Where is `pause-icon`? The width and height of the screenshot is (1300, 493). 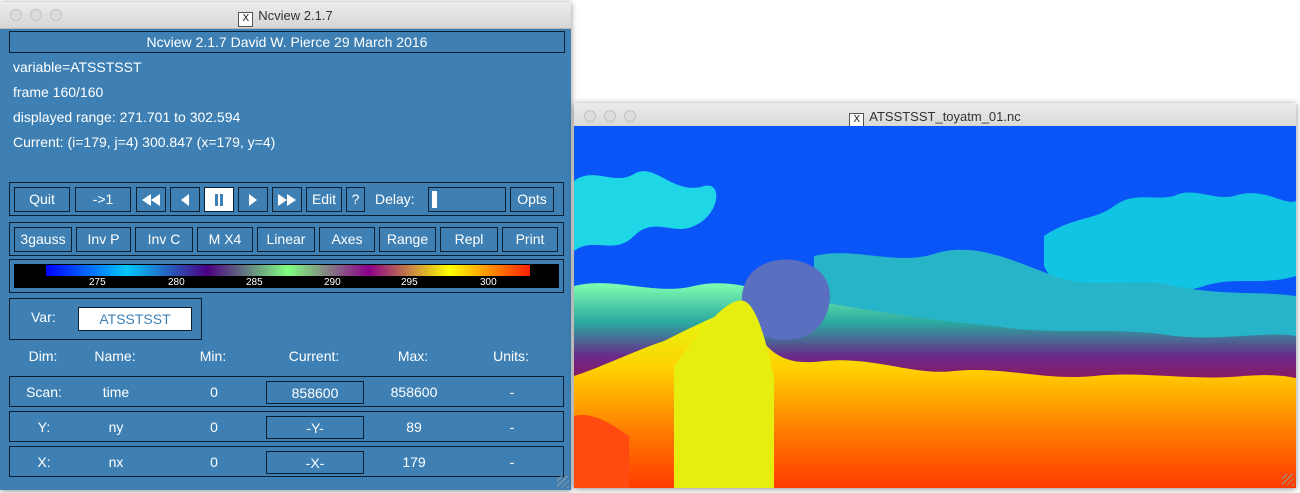 pause-icon is located at coordinates (219, 200).